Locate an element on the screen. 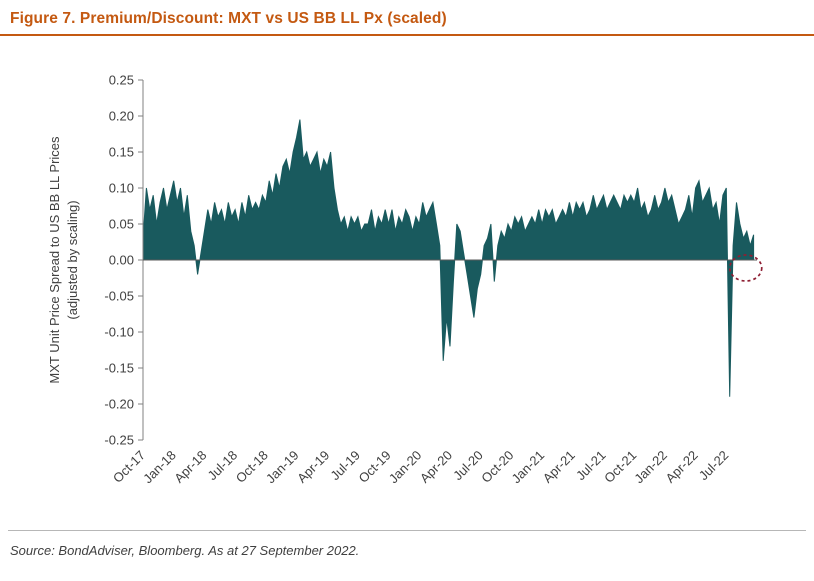 The height and width of the screenshot is (581, 814). x-tick-label: Jan-20 is located at coordinates (405, 467).